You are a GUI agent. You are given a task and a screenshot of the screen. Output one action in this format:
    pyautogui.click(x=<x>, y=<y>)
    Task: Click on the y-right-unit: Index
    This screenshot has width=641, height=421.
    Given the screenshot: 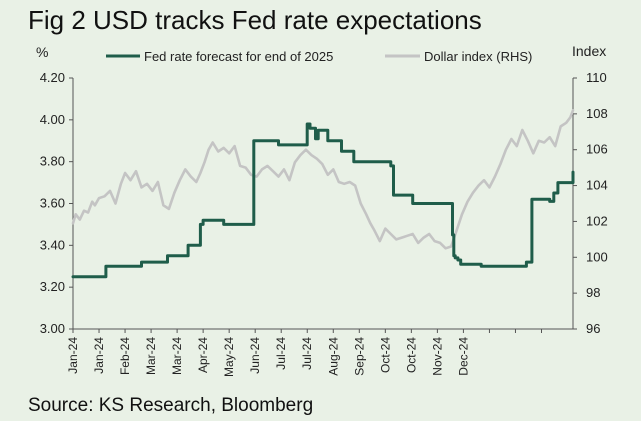 What is the action you would take?
    pyautogui.click(x=589, y=51)
    